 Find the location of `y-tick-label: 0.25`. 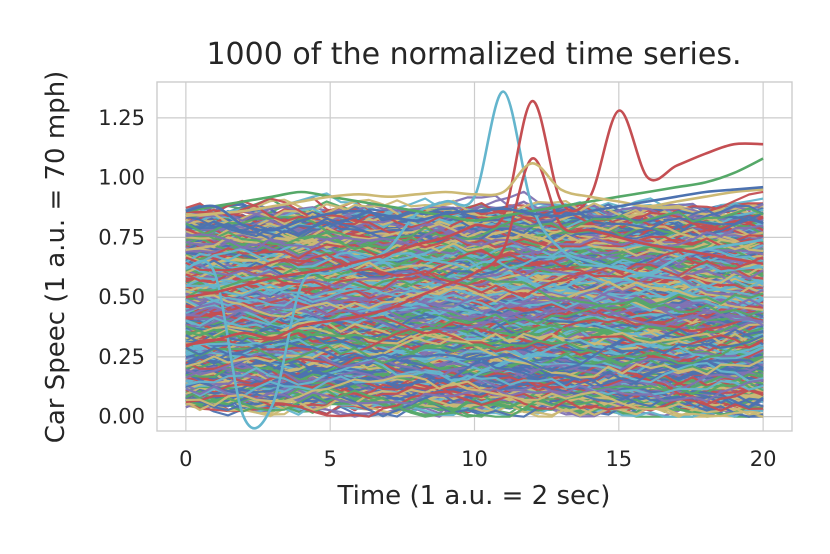

y-tick-label: 0.25 is located at coordinates (121, 357).